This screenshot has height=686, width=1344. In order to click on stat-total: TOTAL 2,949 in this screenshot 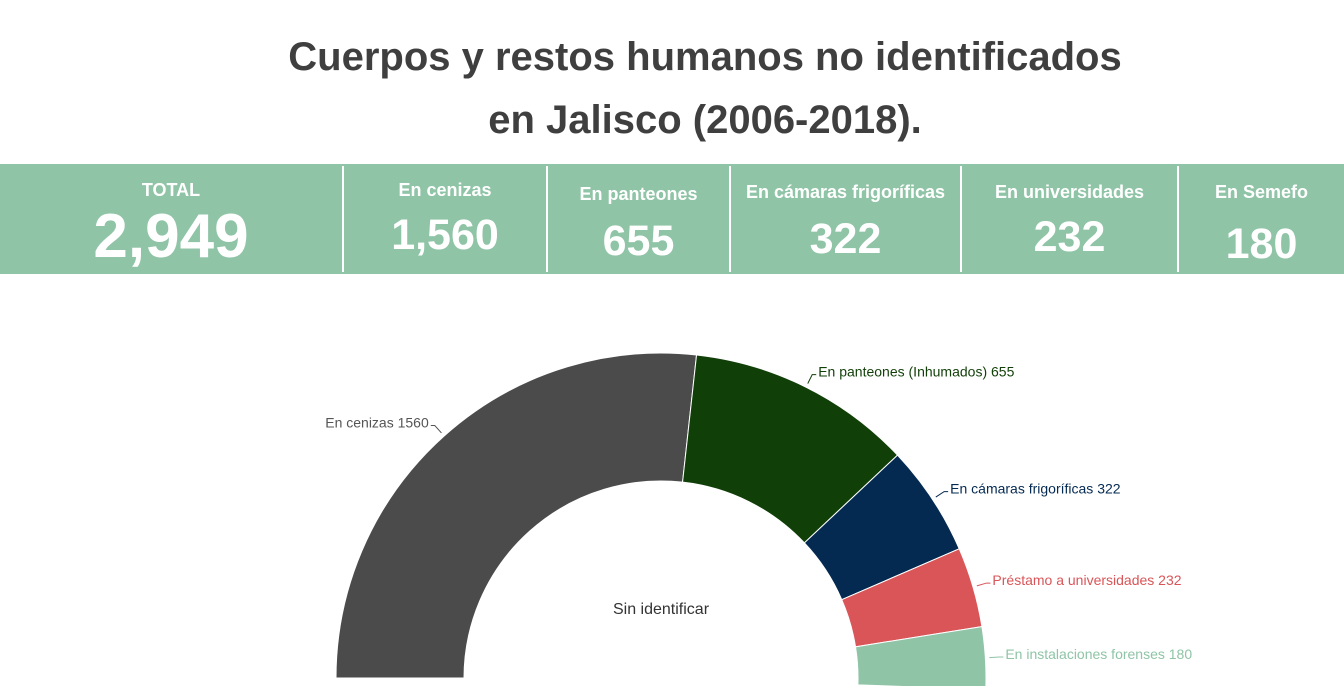, I will do `click(171, 219)`.